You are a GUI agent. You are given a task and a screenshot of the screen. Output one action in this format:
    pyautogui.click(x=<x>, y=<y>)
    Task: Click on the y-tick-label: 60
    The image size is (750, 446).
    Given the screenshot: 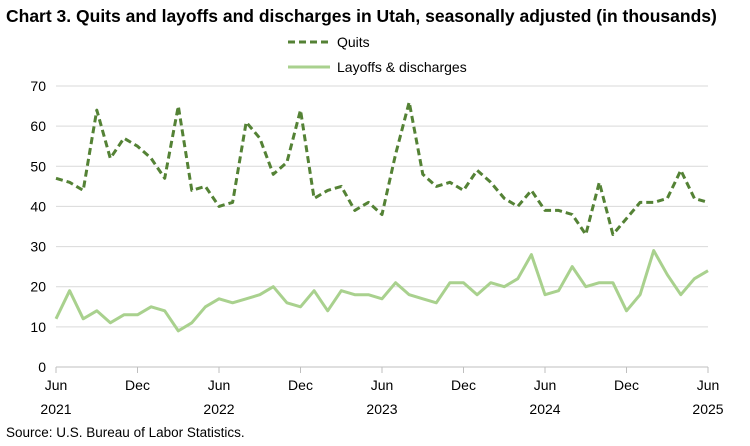 What is the action you would take?
    pyautogui.click(x=38, y=126)
    